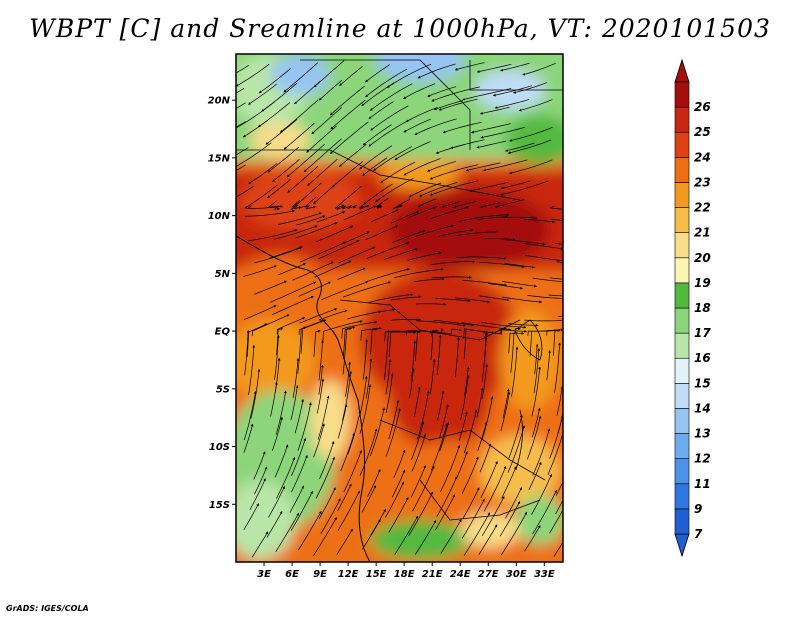 The width and height of the screenshot is (800, 618). I want to click on colorbar-level-label: 24, so click(702, 157).